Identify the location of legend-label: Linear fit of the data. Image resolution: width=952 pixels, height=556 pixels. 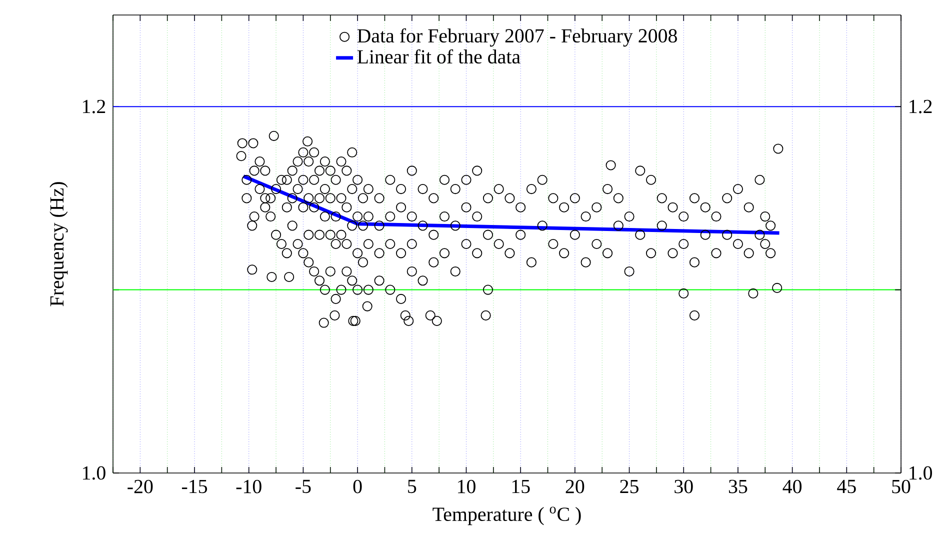
(438, 56).